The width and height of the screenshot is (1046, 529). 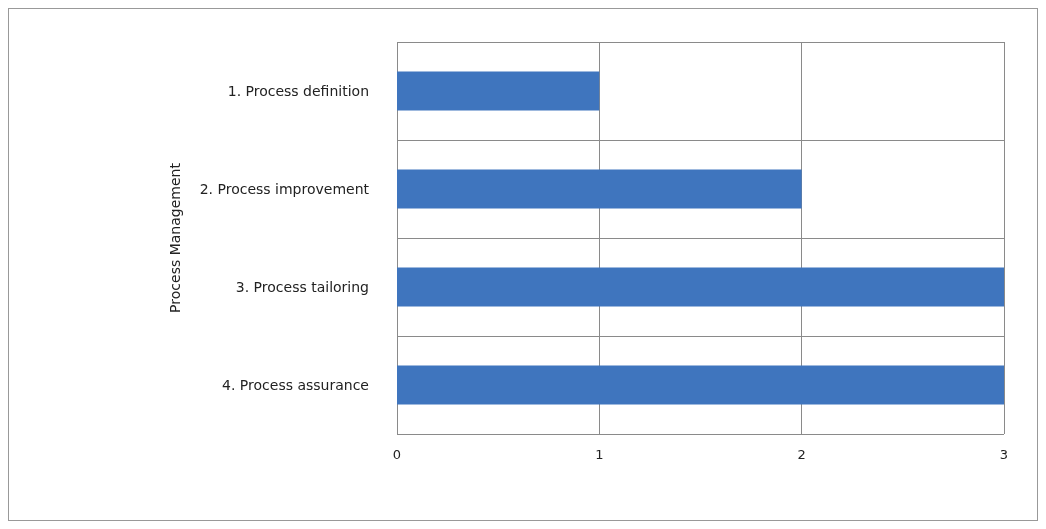 What do you see at coordinates (1004, 454) in the screenshot?
I see `x-tick-label: 3` at bounding box center [1004, 454].